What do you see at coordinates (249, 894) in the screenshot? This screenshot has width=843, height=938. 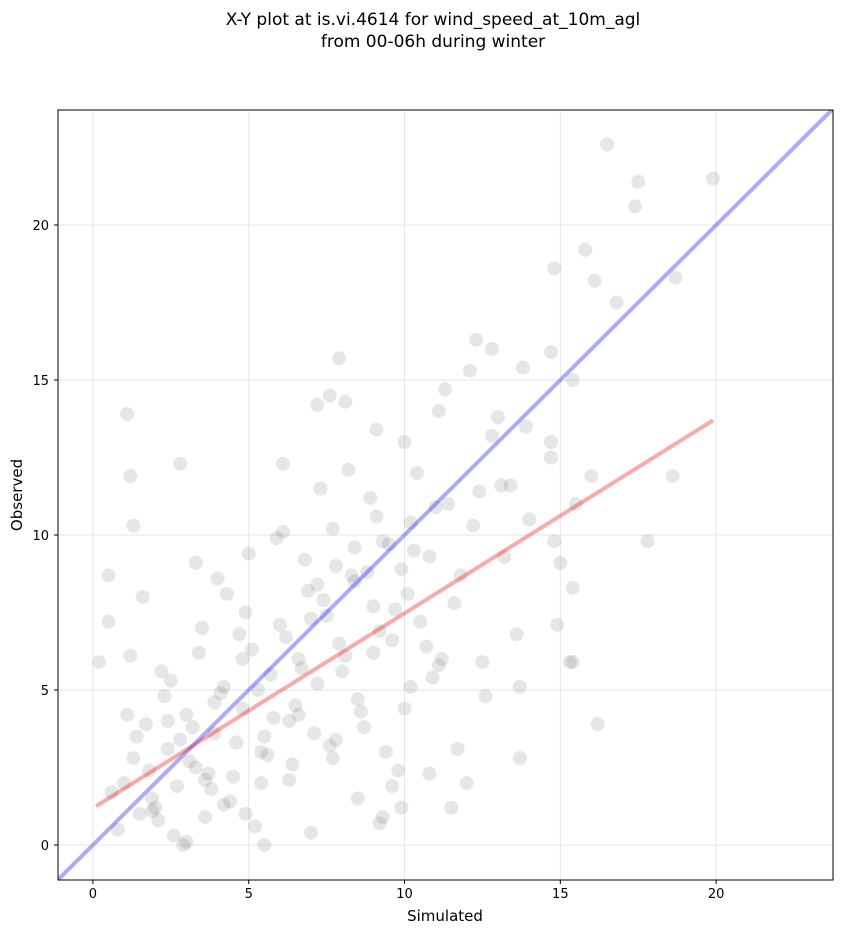 I see `x-tick-label: 5` at bounding box center [249, 894].